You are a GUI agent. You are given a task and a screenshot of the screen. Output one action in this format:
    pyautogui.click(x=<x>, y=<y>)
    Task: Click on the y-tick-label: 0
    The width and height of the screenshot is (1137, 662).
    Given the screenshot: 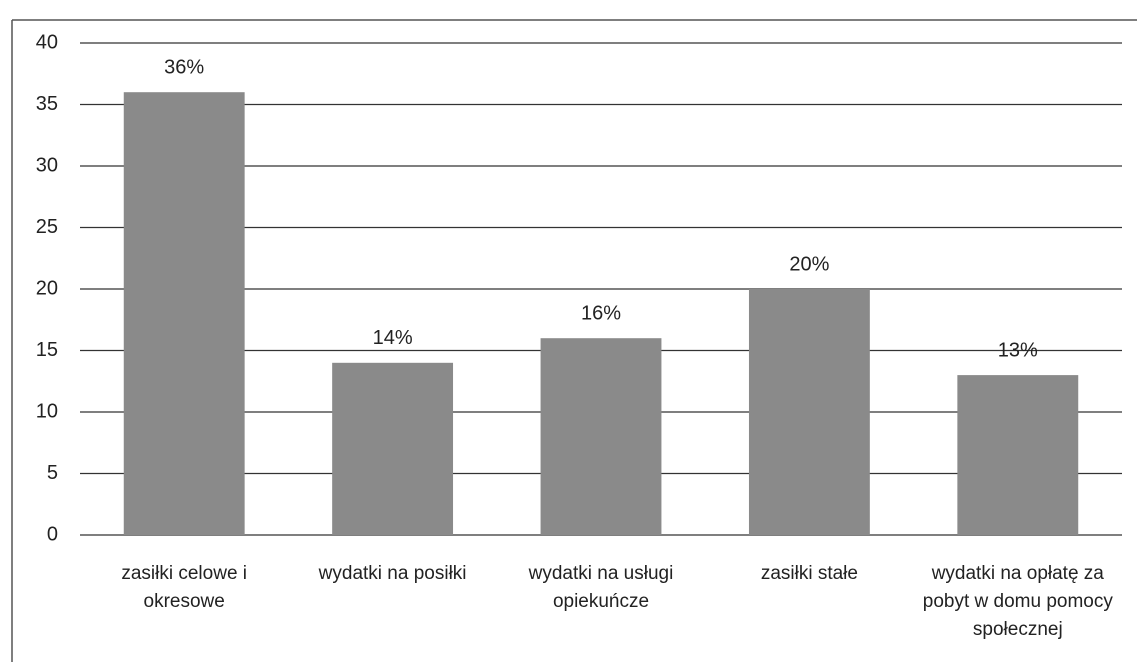 What is the action you would take?
    pyautogui.click(x=52, y=534)
    